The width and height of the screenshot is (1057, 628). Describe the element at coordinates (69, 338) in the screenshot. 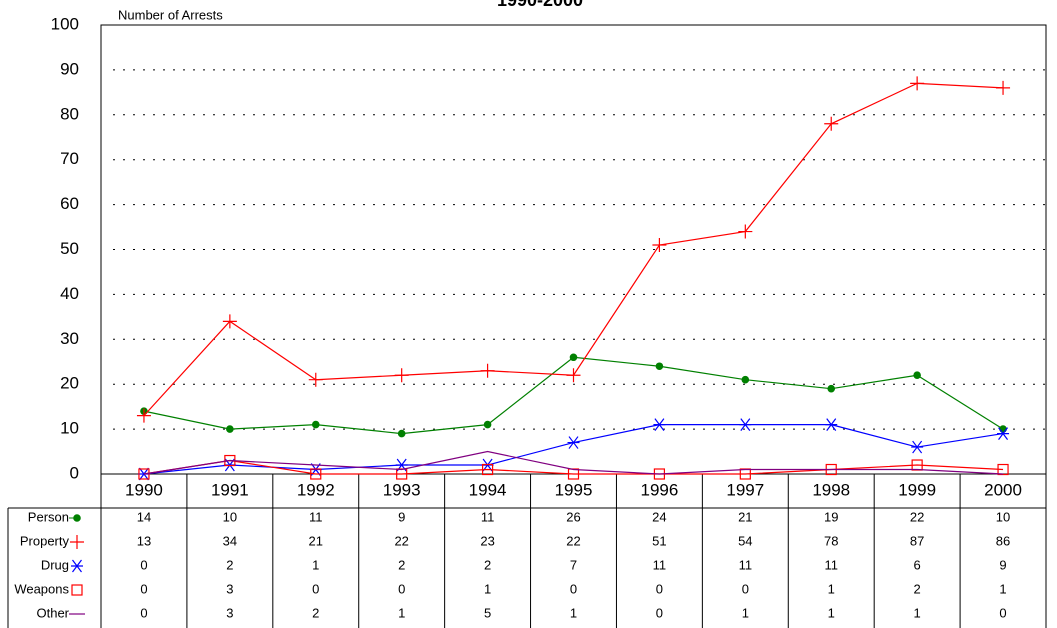

I see `y-tick-label: 30` at that location.